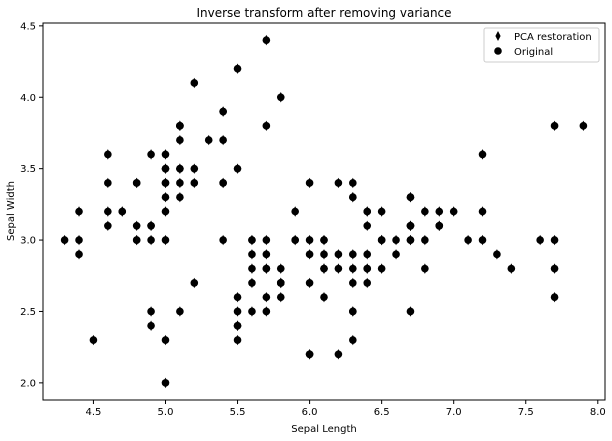 This screenshot has width=612, height=441. What do you see at coordinates (382, 412) in the screenshot?
I see `x-tick-label-4: 6.5` at bounding box center [382, 412].